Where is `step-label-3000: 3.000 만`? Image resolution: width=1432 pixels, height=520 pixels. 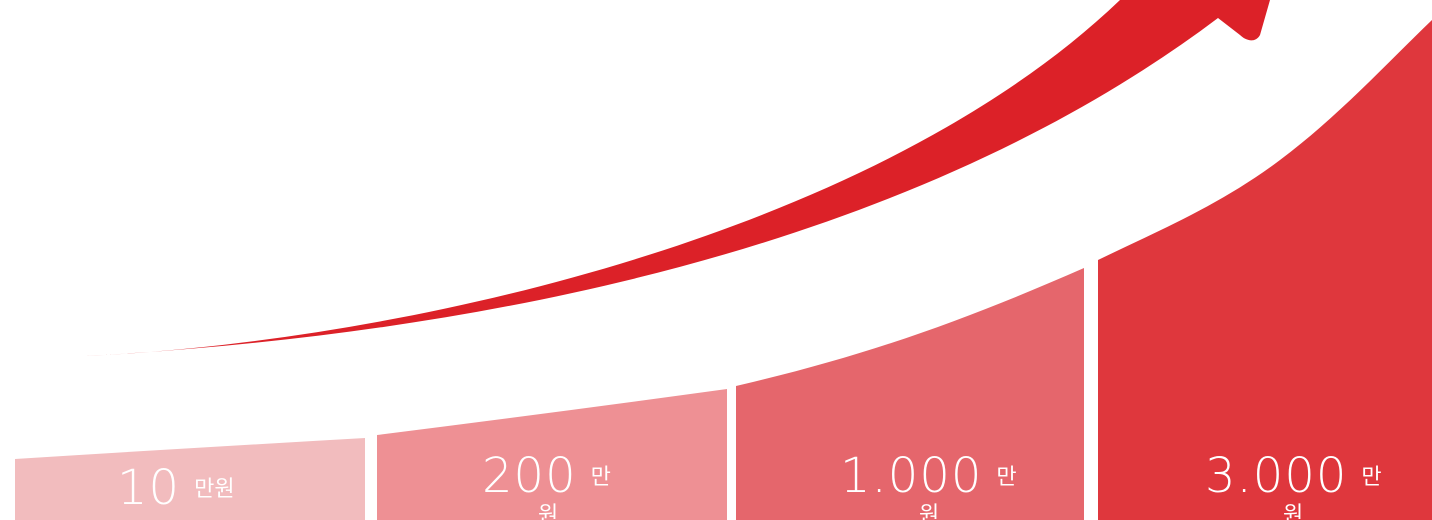
step-label-3000: 3.000 만 is located at coordinates (1293, 476).